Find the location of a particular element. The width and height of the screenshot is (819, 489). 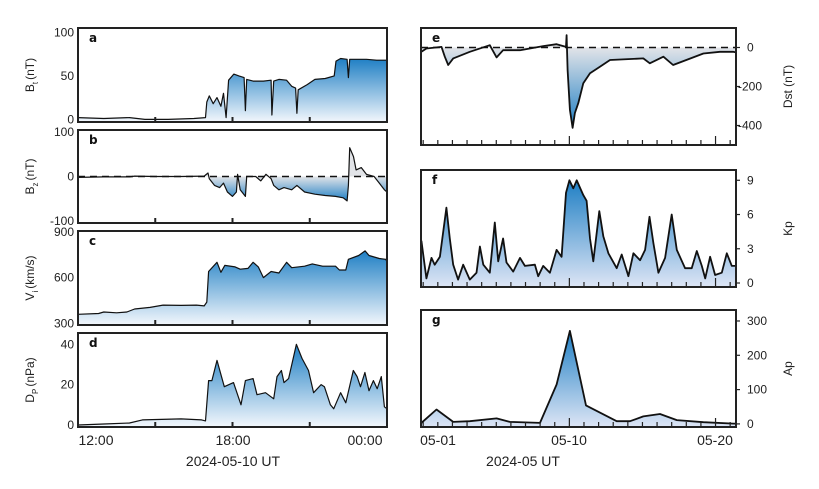

panel-label: c is located at coordinates (92, 241).